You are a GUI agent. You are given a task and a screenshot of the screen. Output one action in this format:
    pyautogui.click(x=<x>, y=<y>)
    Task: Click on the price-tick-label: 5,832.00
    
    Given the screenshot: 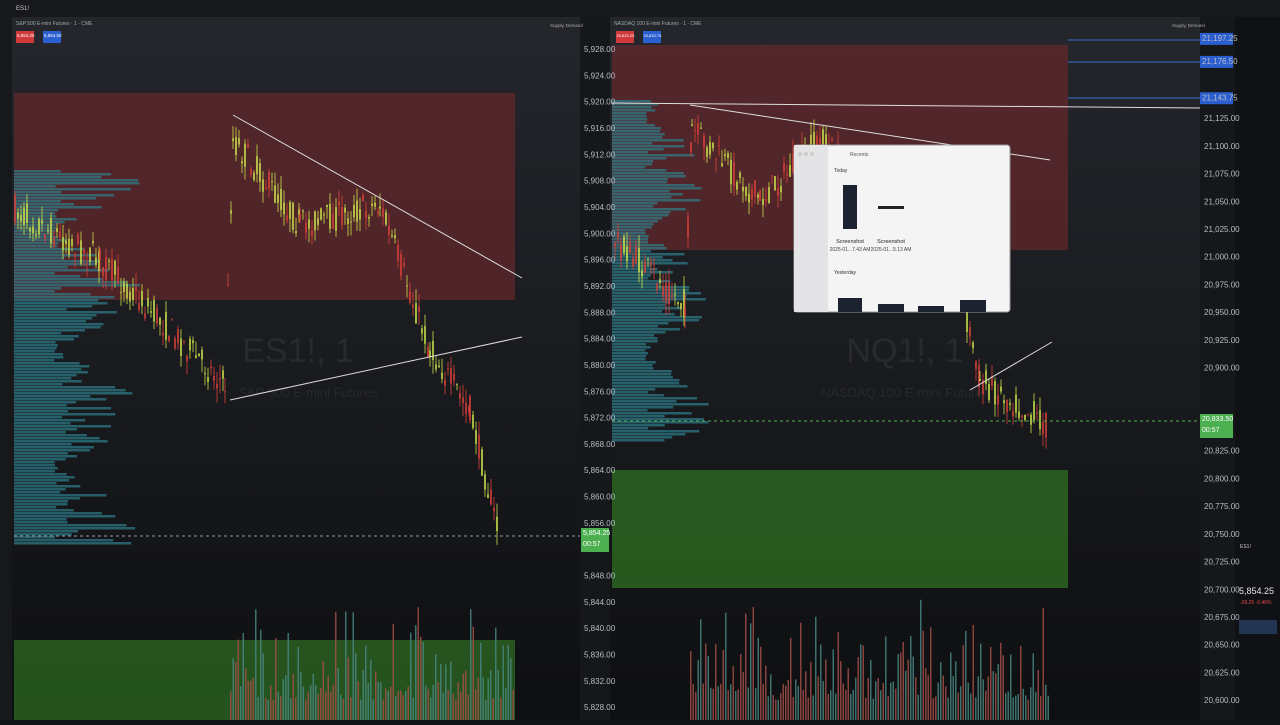 What is the action you would take?
    pyautogui.click(x=600, y=681)
    